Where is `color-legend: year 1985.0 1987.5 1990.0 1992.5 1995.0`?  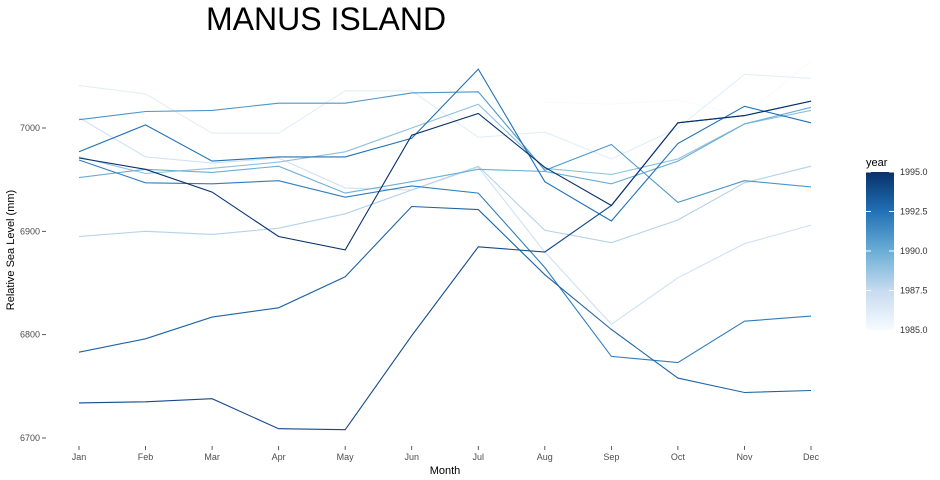 color-legend: year 1985.0 1987.5 1990.0 1992.5 1995.0 is located at coordinates (897, 246).